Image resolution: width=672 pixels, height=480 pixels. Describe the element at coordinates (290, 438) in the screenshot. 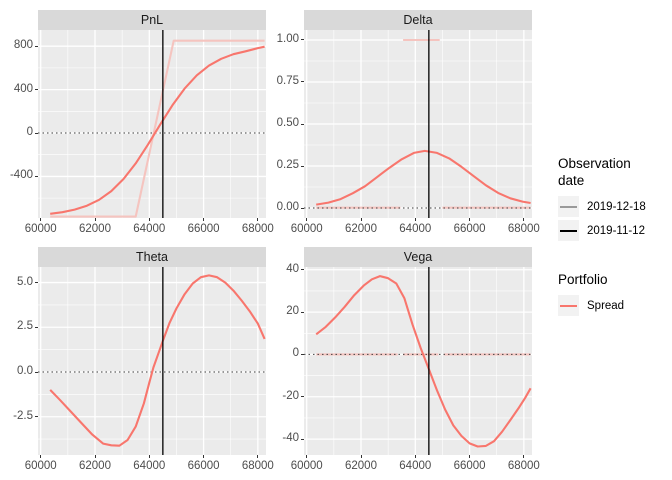

I see `y-tick-label: -40` at that location.